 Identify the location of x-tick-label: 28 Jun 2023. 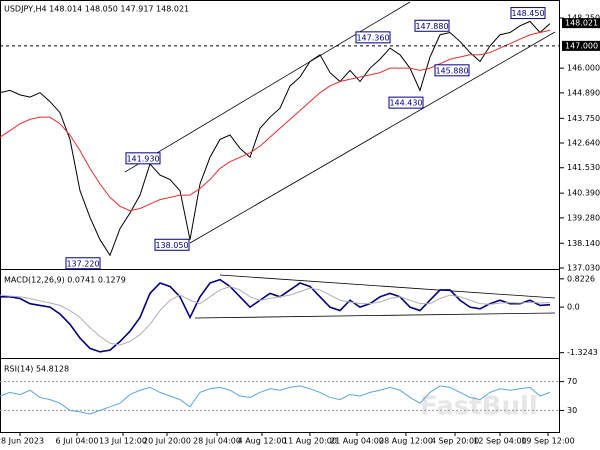
(22, 441).